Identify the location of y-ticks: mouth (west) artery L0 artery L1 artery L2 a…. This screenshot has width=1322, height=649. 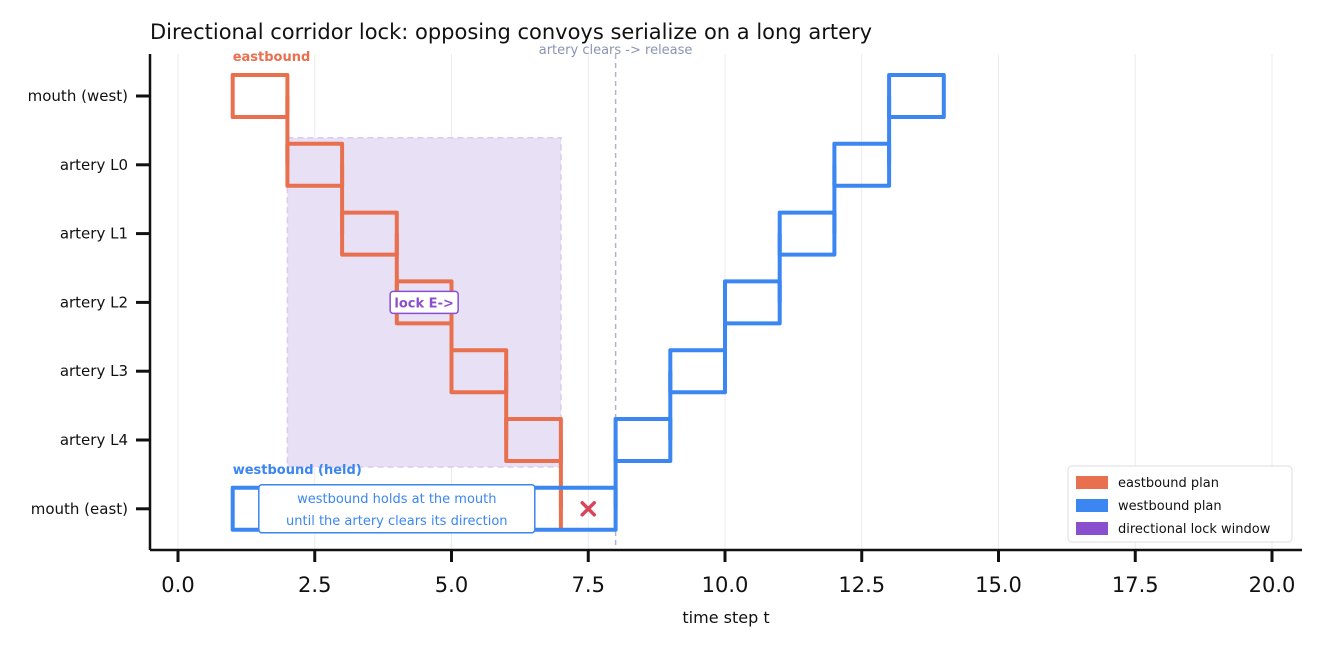
(89, 302).